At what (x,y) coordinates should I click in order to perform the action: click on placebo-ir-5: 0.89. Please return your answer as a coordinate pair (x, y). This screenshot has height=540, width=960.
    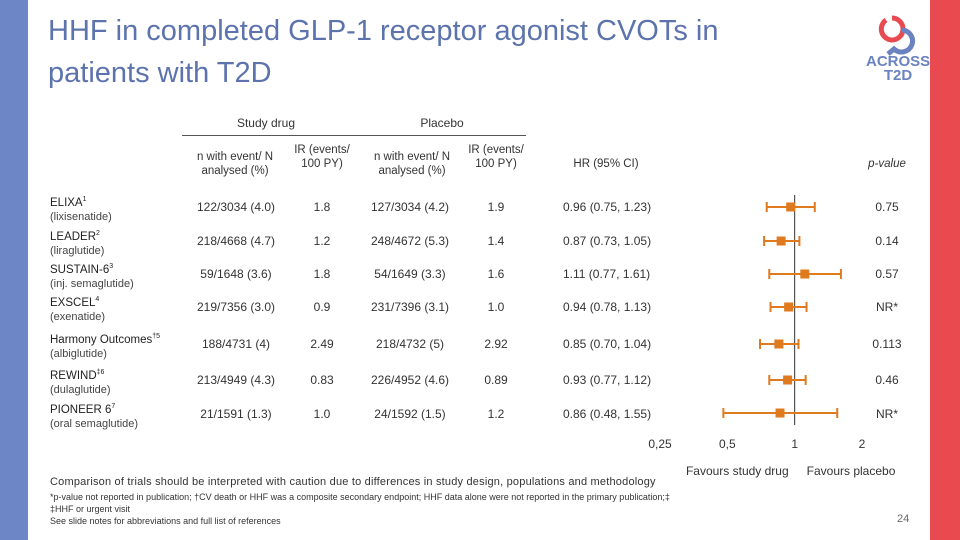
    Looking at the image, I should click on (496, 380).